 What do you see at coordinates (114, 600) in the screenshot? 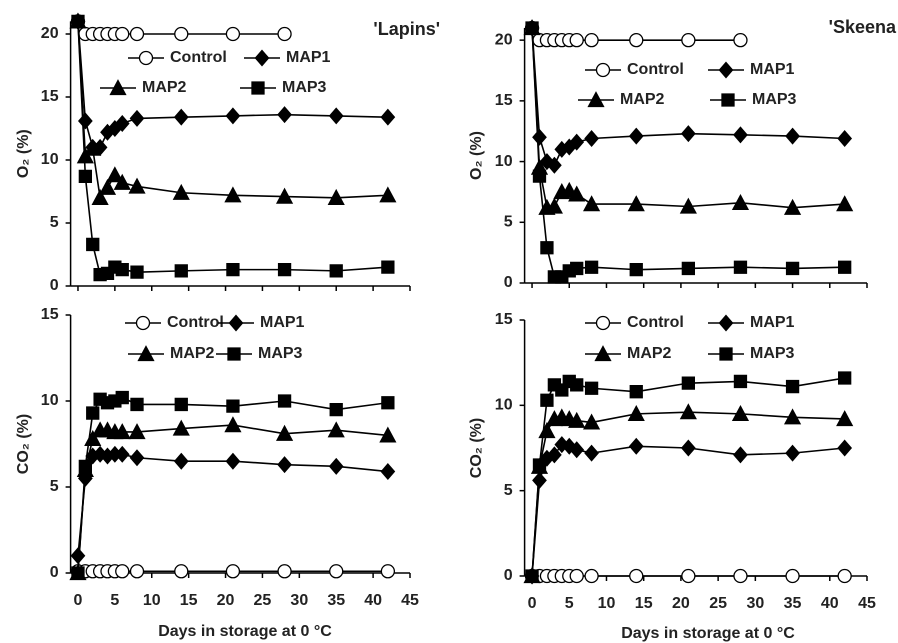
I see `x-tick-label: 5` at bounding box center [114, 600].